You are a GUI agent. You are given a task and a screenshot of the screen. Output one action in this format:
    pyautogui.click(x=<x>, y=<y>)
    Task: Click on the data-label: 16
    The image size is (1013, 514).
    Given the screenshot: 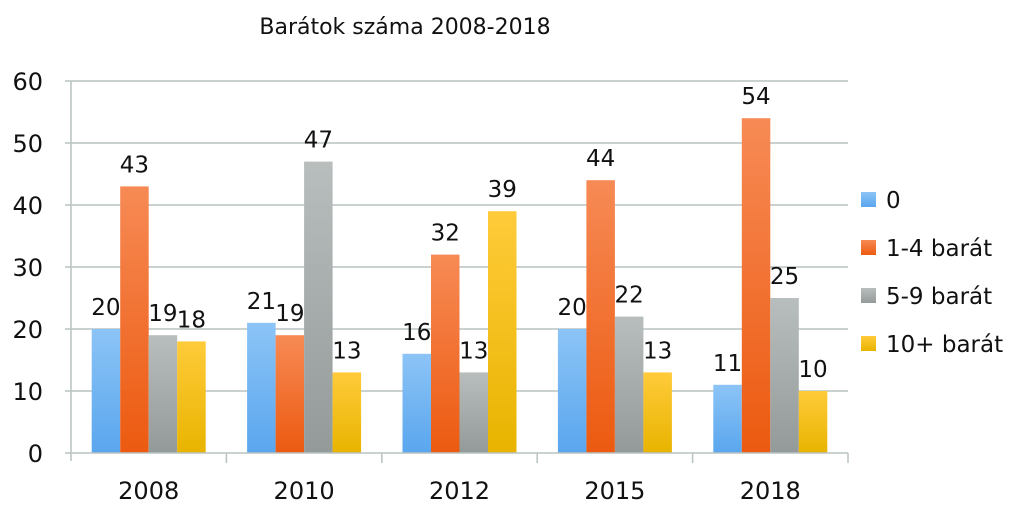 What is the action you would take?
    pyautogui.click(x=416, y=333)
    